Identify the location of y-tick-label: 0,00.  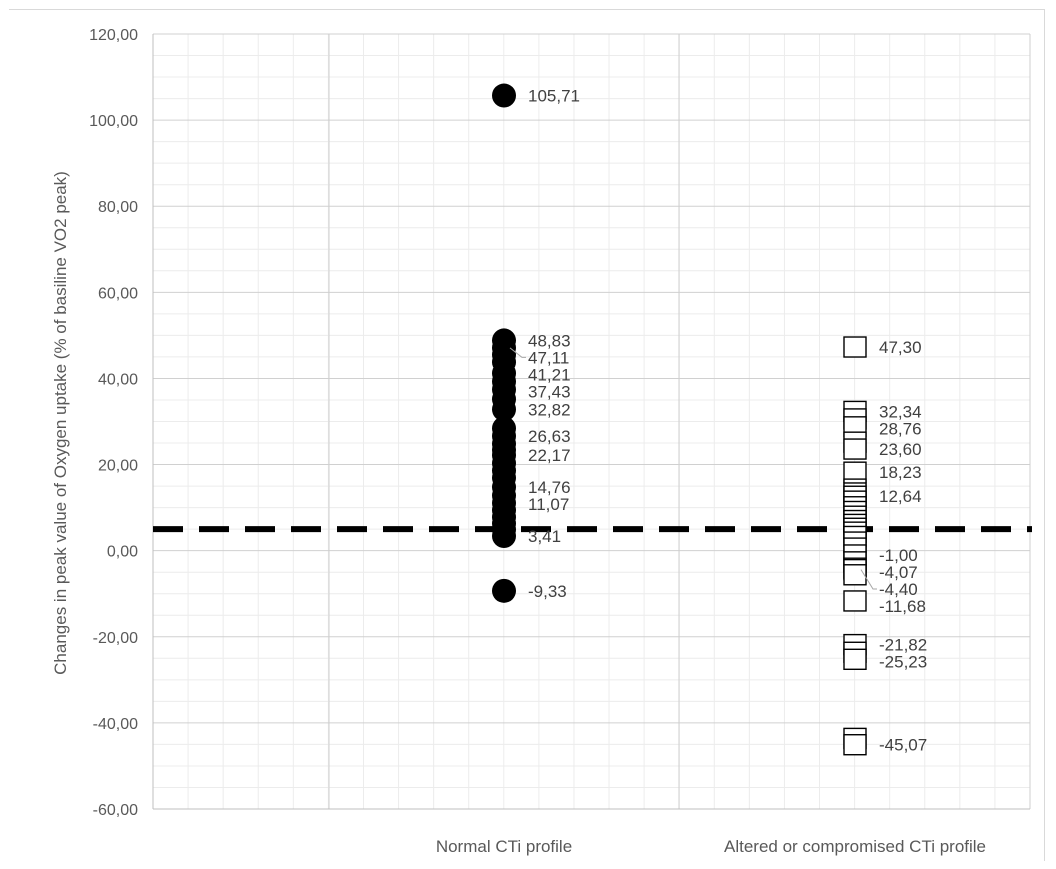
(122, 552).